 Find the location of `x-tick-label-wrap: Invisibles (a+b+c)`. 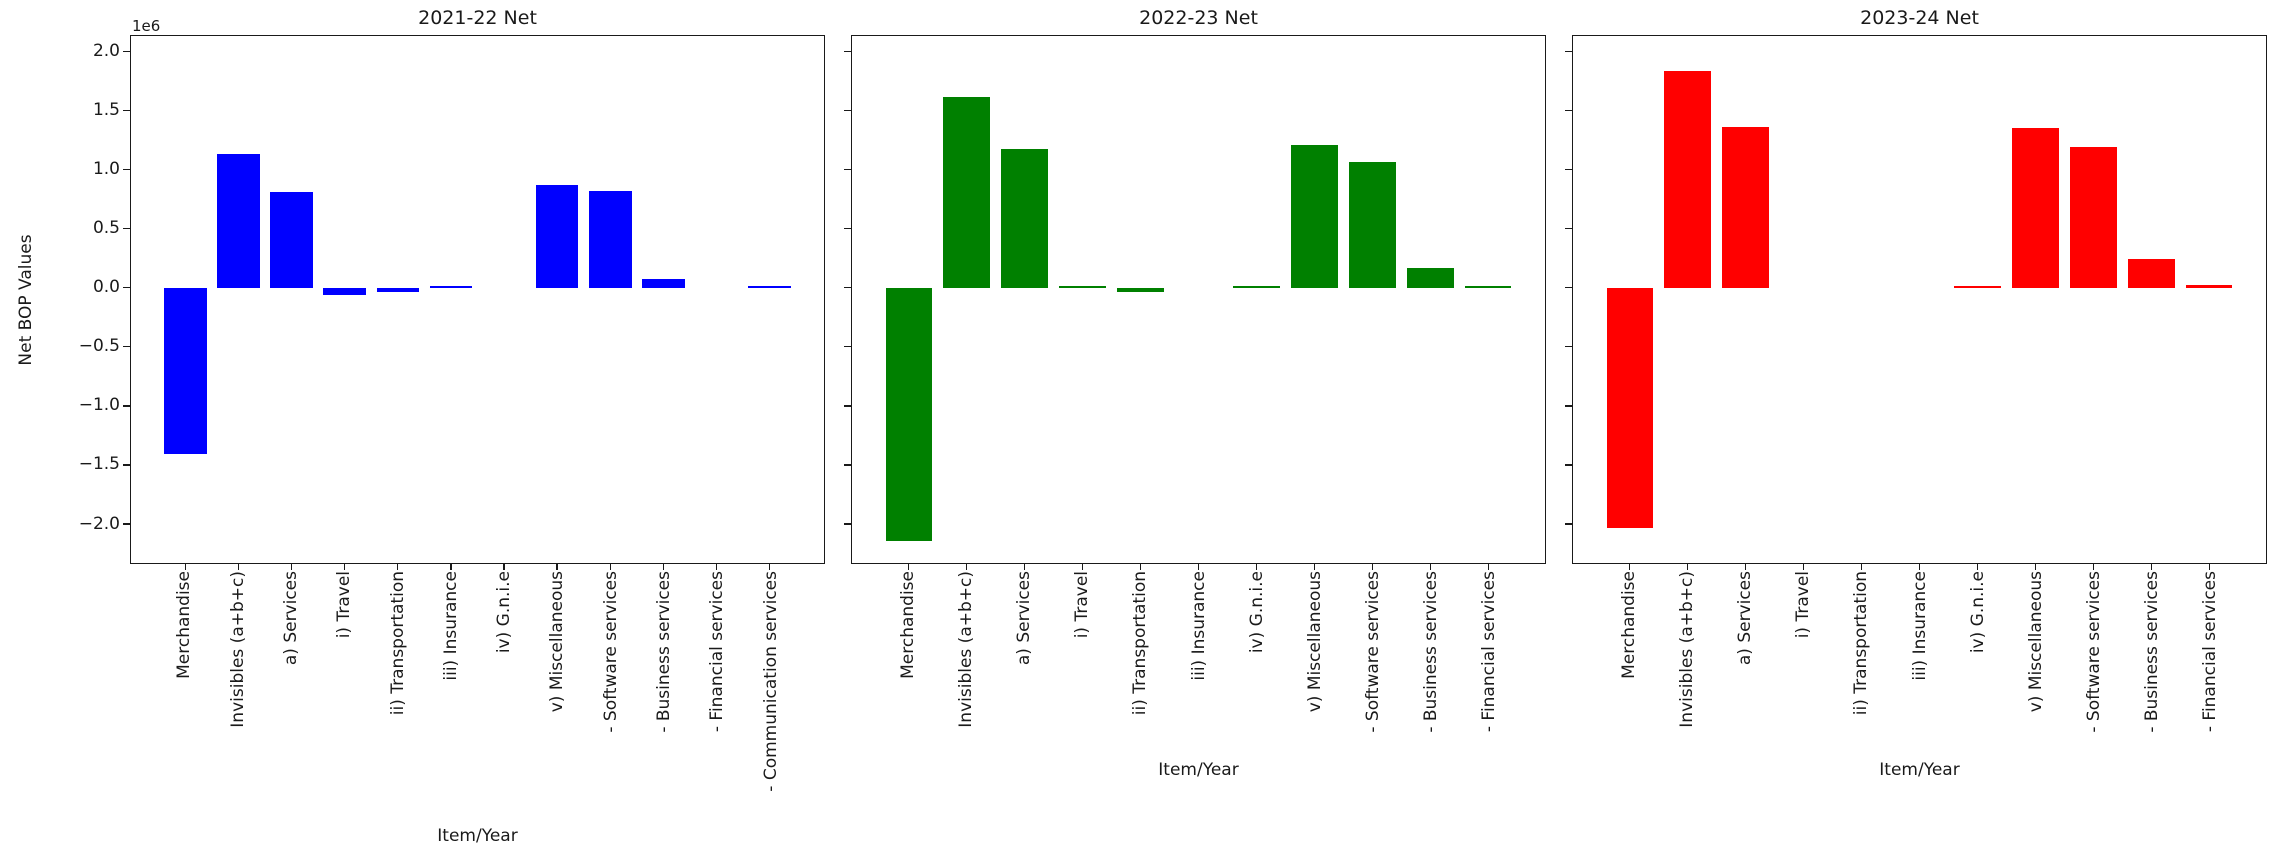

x-tick-label-wrap: Invisibles (a+b+c) is located at coordinates (238, 649).